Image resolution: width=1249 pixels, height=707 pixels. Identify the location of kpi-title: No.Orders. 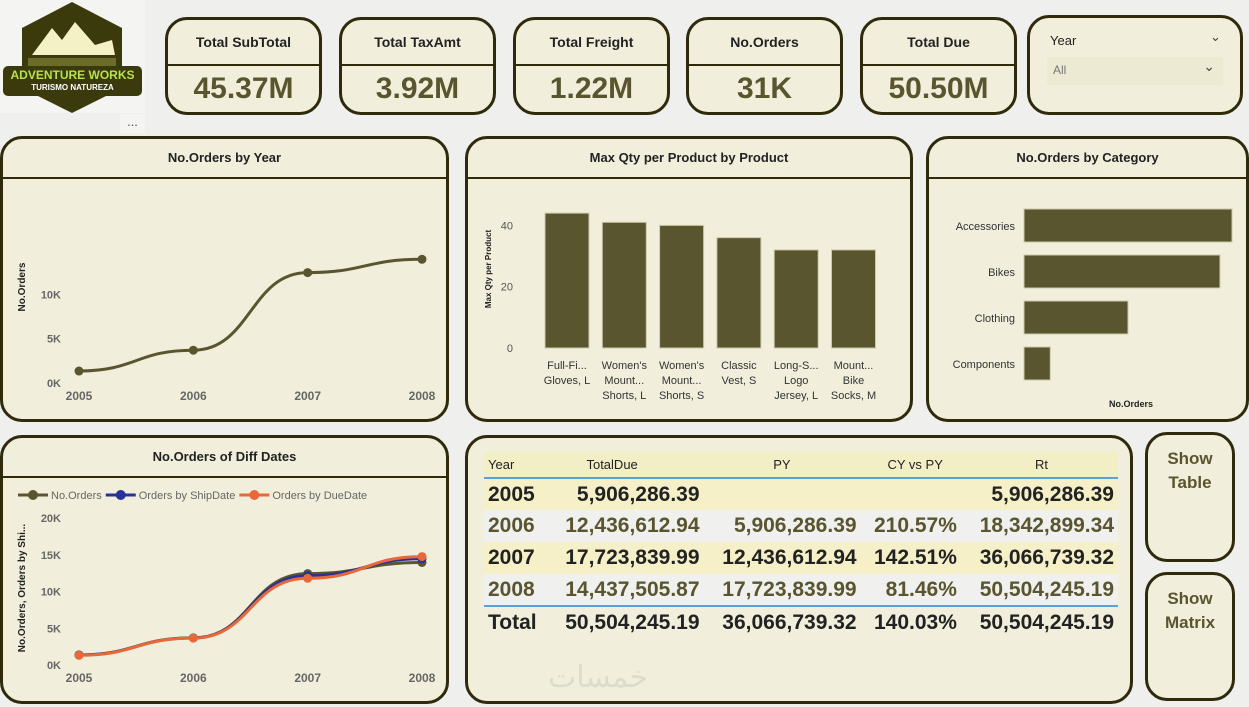
(764, 43).